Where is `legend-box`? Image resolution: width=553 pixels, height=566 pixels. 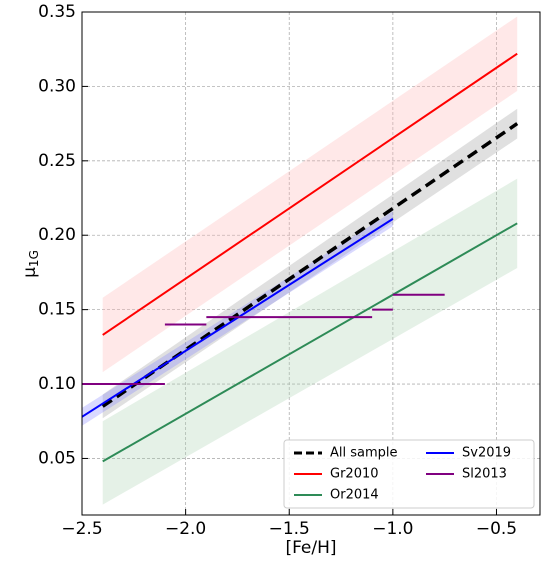 legend-box is located at coordinates (409, 474).